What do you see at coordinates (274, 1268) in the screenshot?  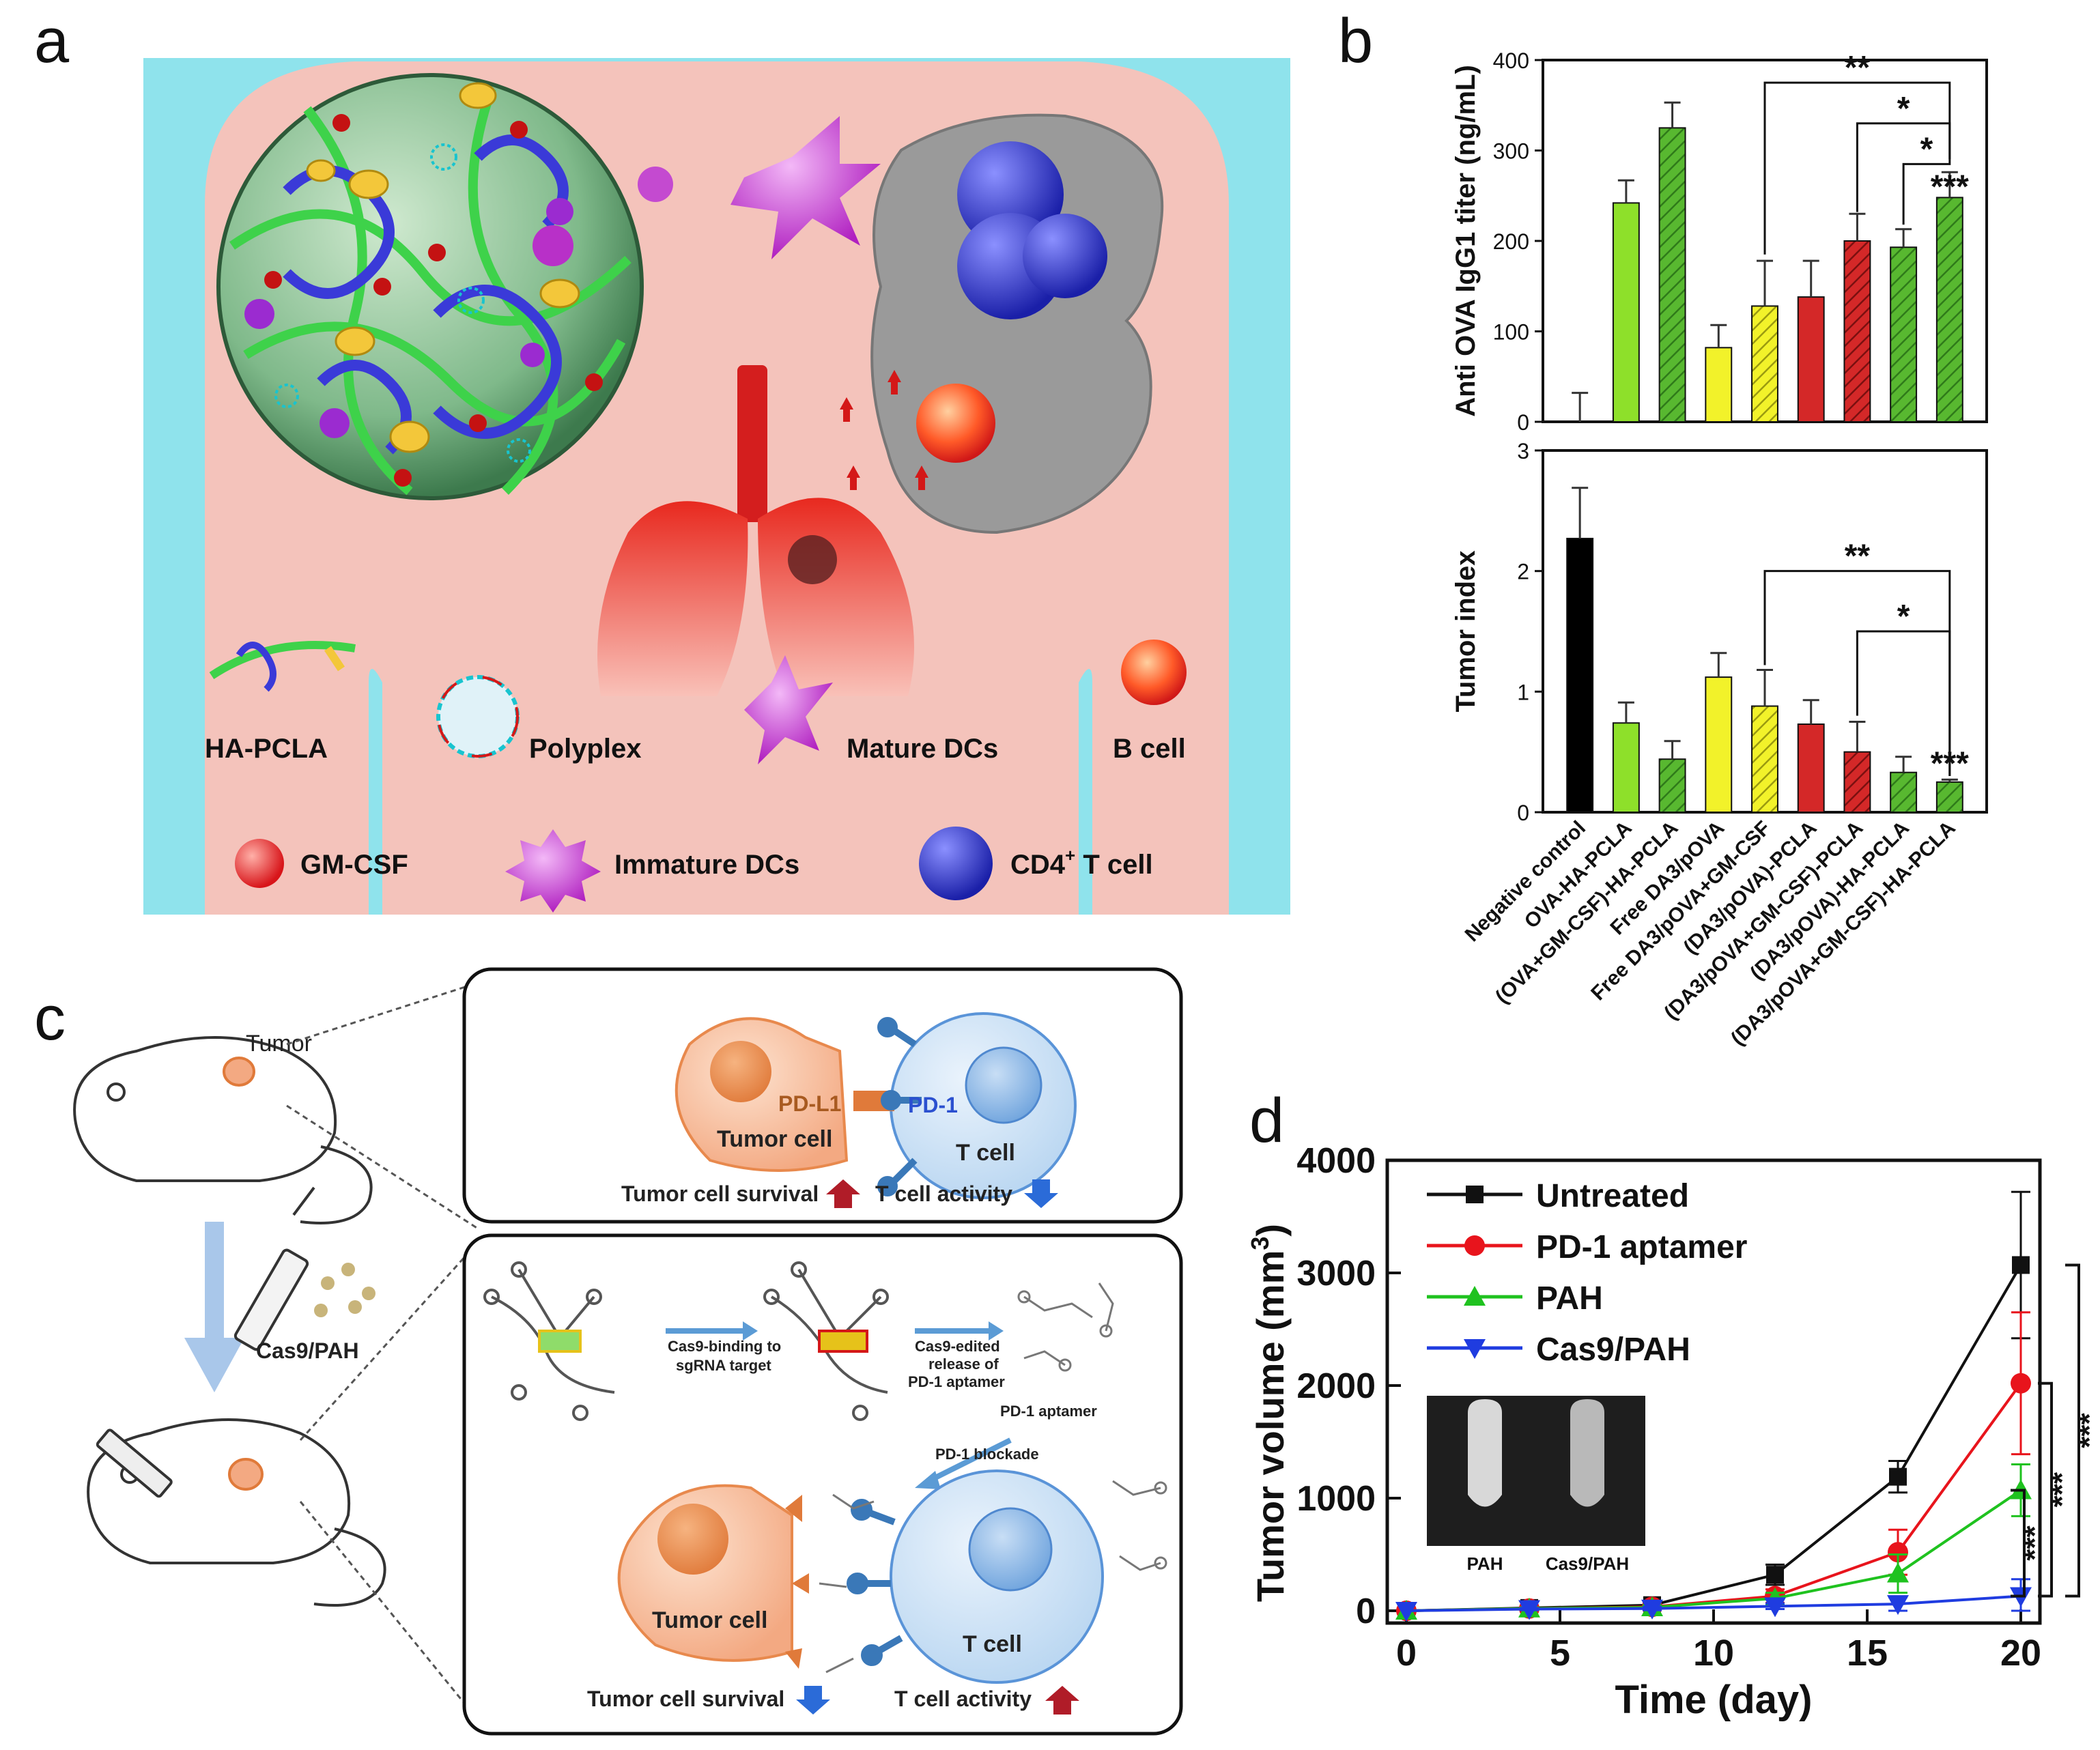 I see `syringe-icon` at bounding box center [274, 1268].